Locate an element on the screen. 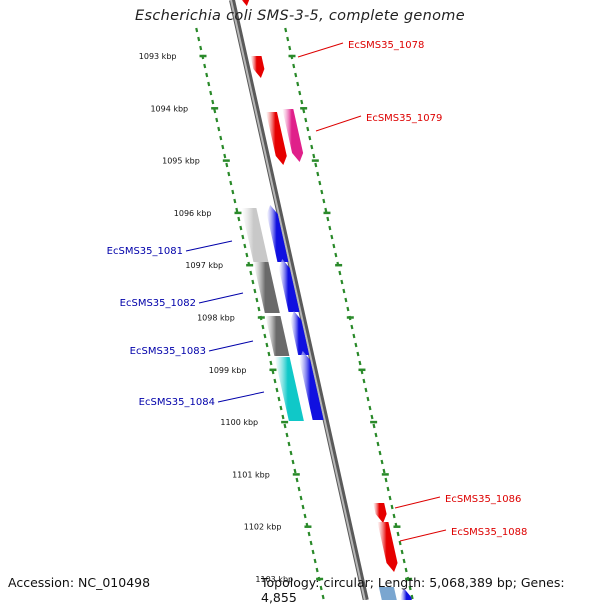  kbp-tick-label: 1103 kbp is located at coordinates (274, 579).